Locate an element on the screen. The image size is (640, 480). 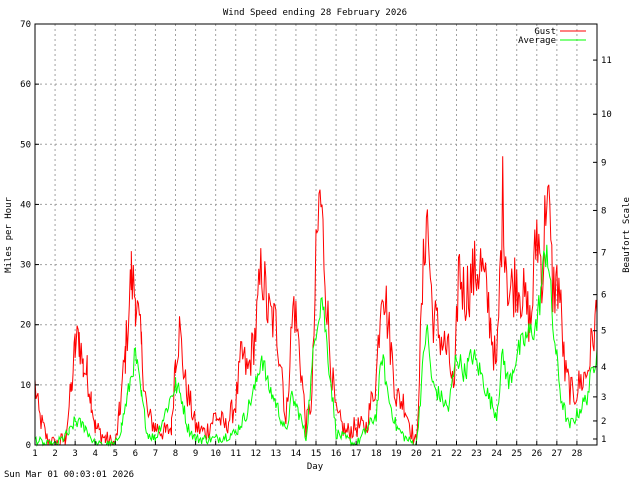
x-tick-label: 13 is located at coordinates (275, 454).